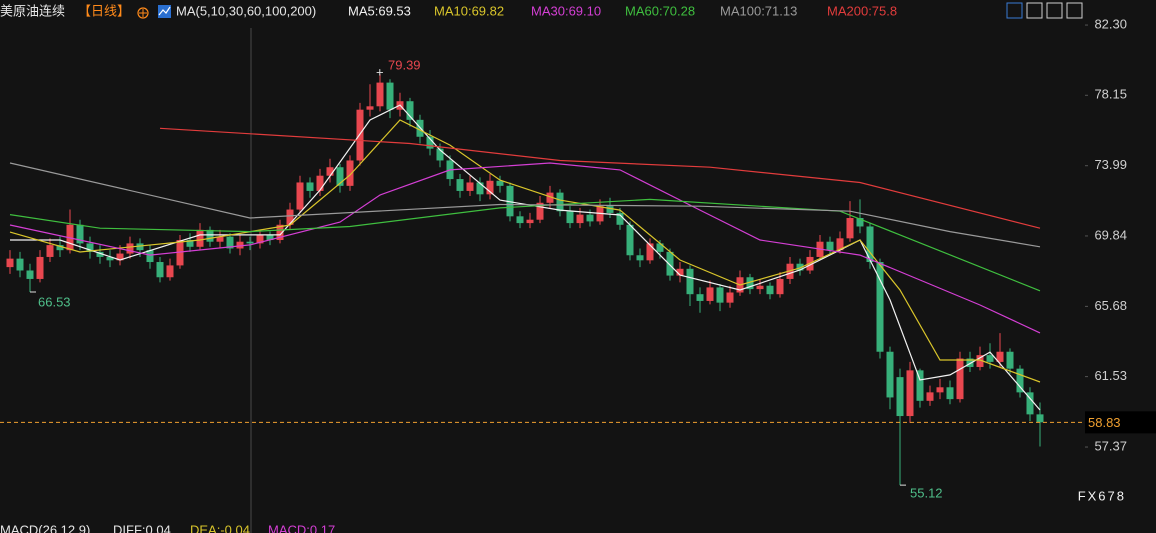 Image resolution: width=1156 pixels, height=533 pixels. I want to click on macd-label: DEA:-0.04, so click(220, 527).